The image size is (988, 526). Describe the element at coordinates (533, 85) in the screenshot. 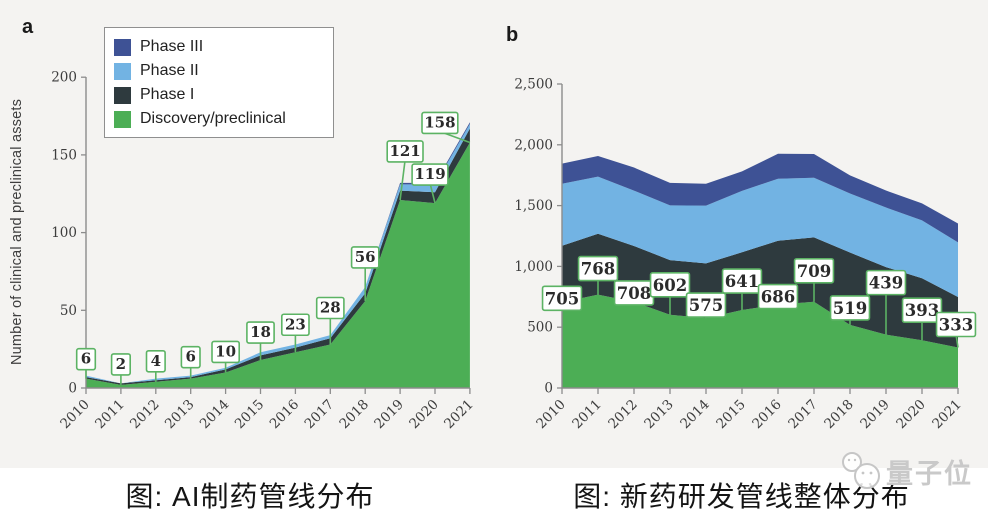

I see `y-tick-label: 2,500` at that location.